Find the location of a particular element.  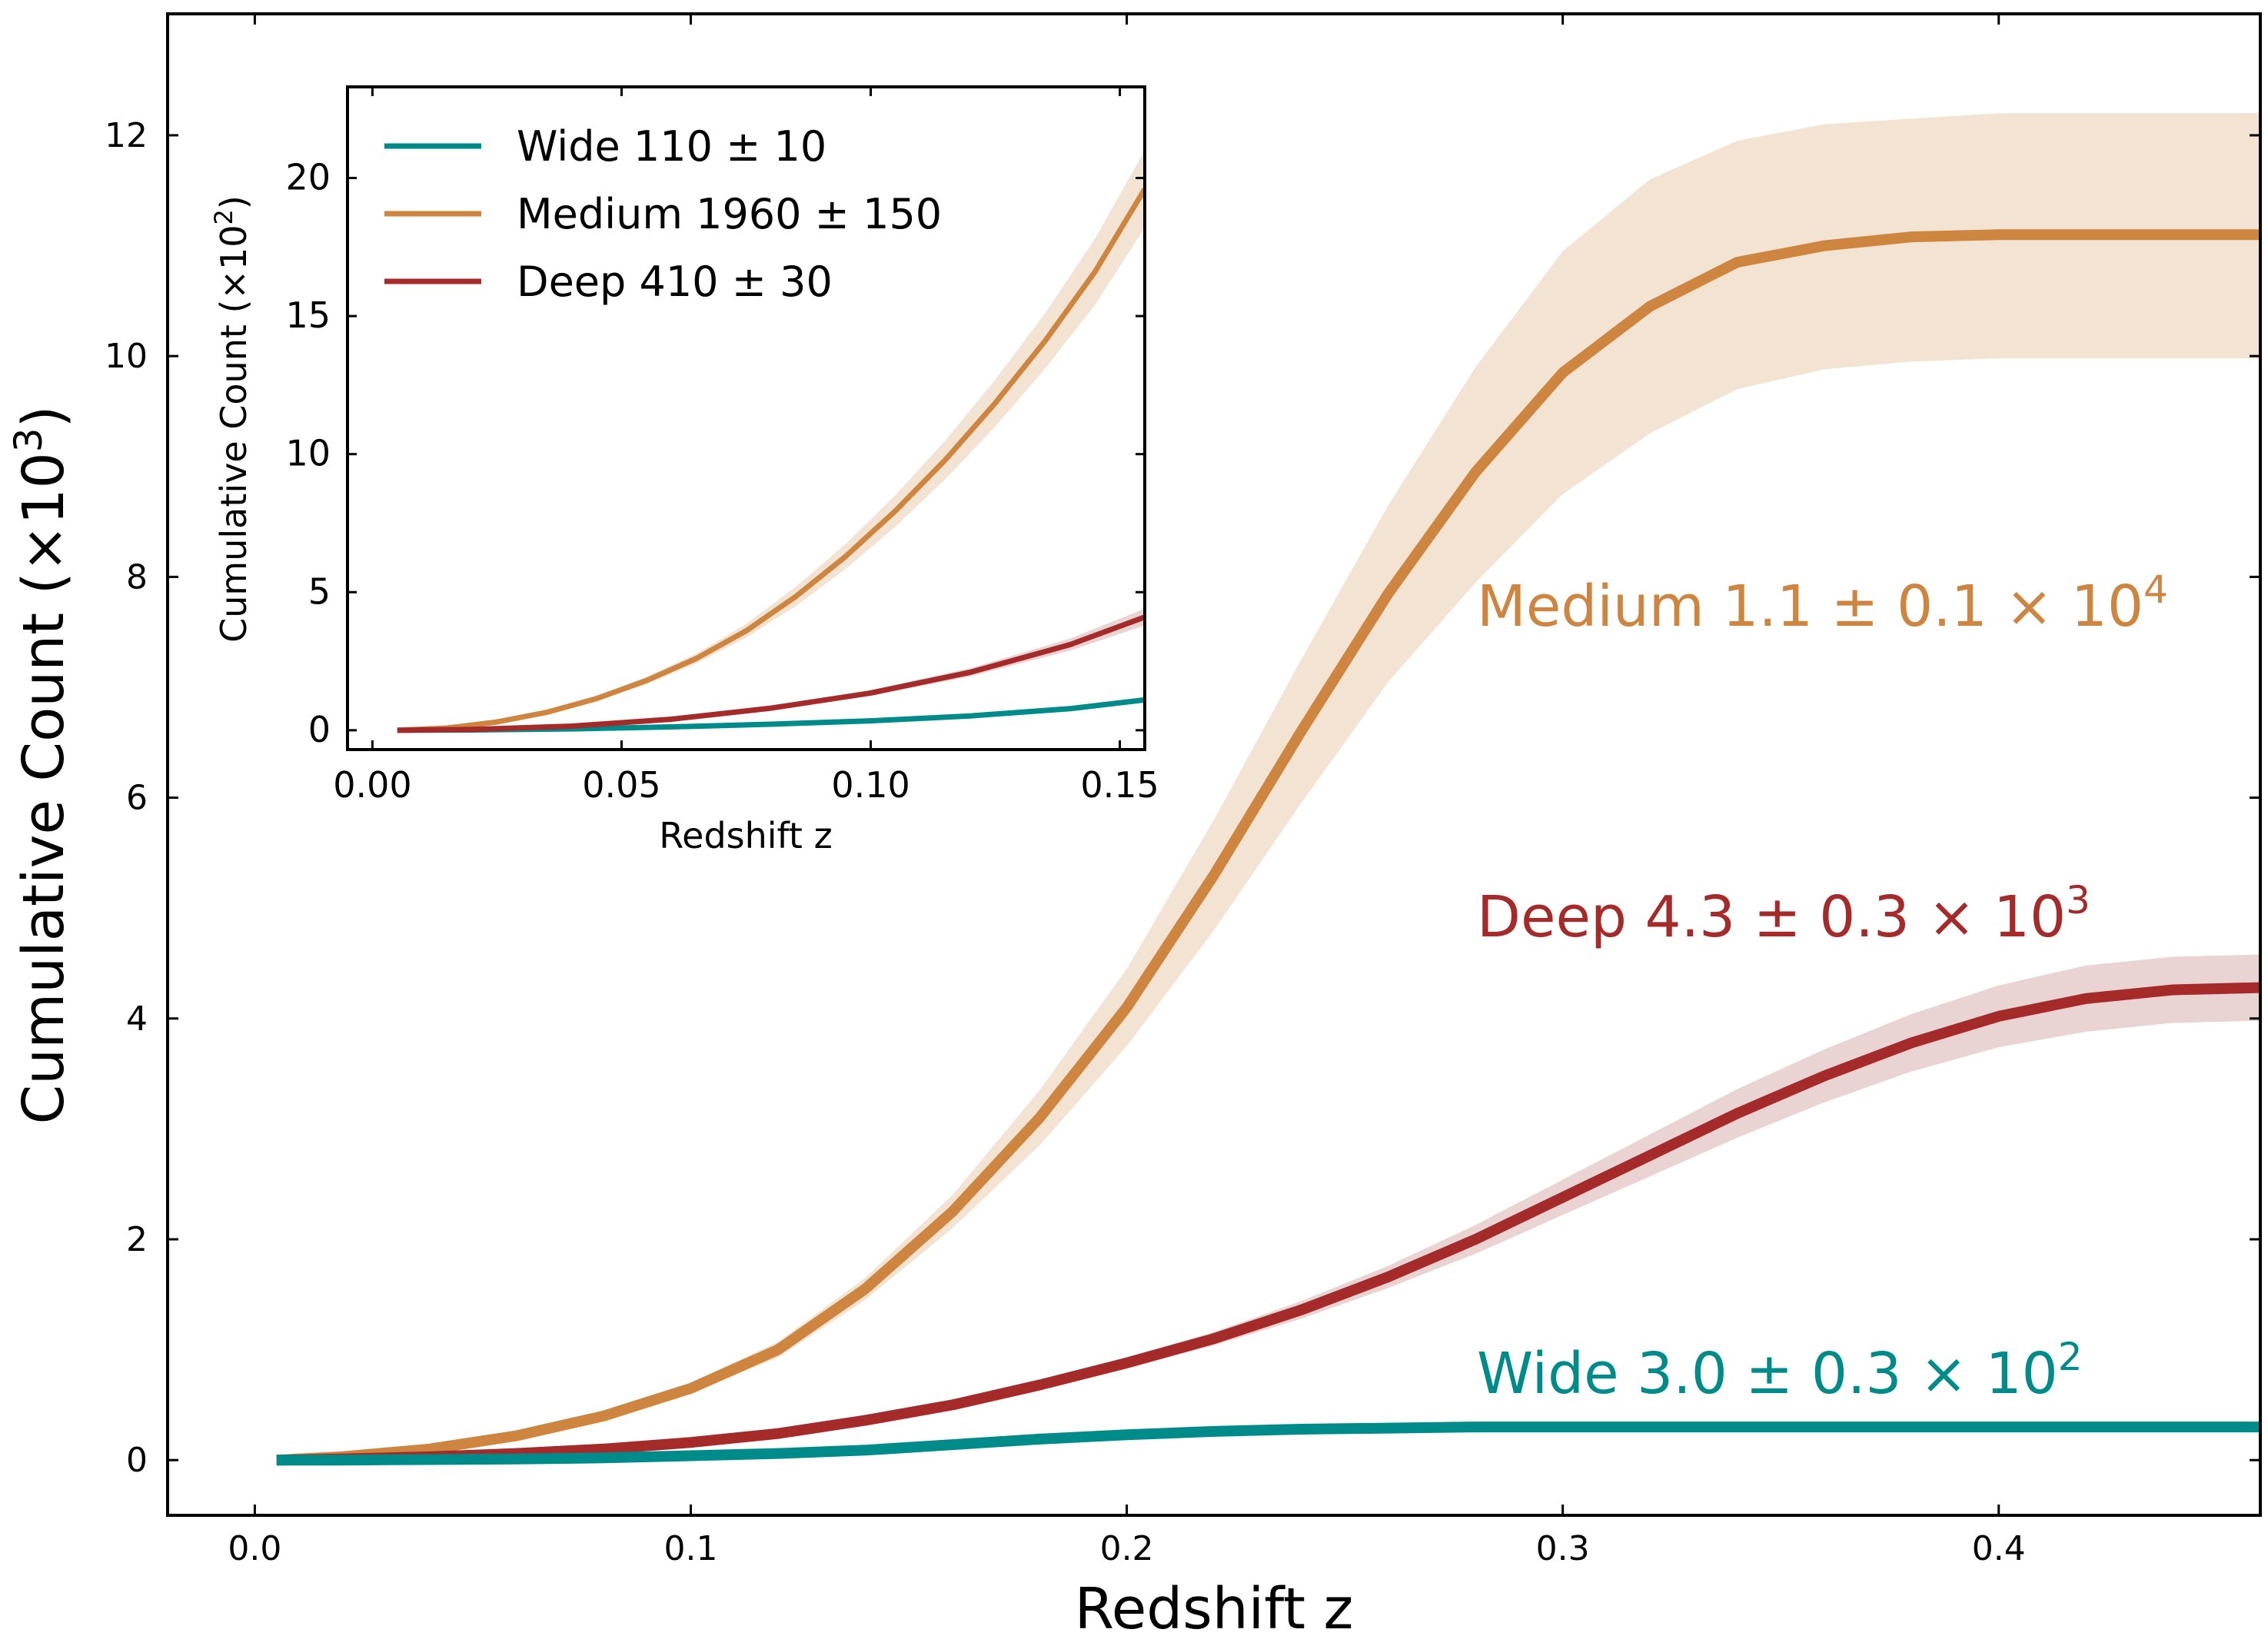

main-y-tick-label: 8 is located at coordinates (137, 577).